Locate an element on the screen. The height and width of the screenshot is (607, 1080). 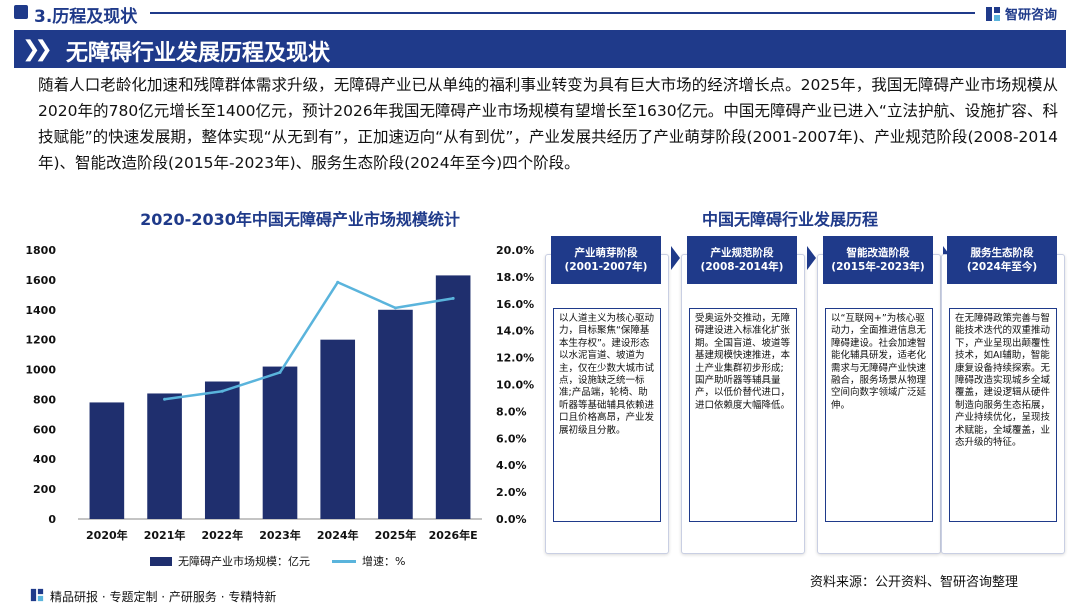
chart-legend: 无障碍产业市场规模：亿元 增速：% is located at coordinates (277, 561).